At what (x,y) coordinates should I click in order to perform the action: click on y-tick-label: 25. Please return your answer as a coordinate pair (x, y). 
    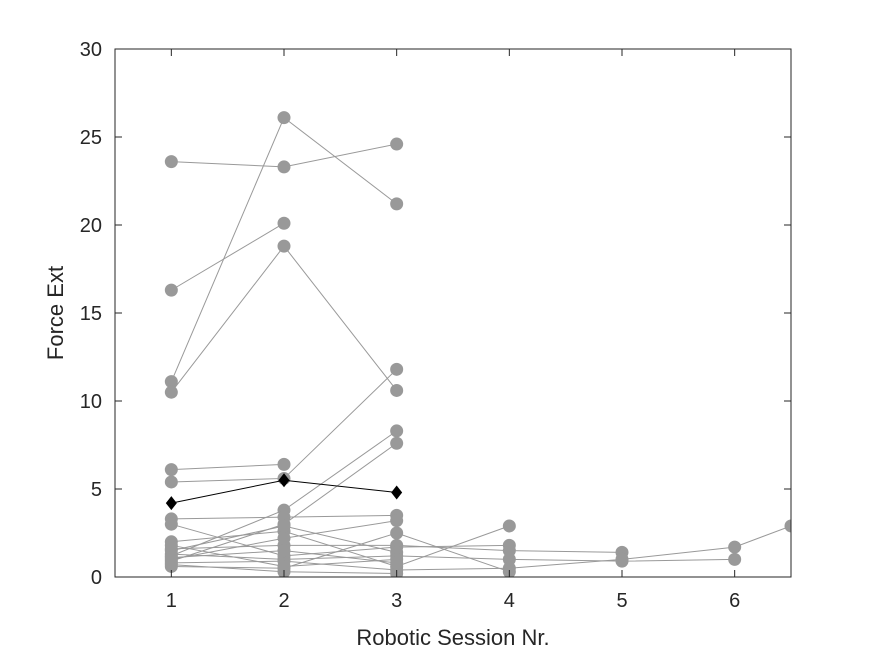
    Looking at the image, I should click on (91, 138).